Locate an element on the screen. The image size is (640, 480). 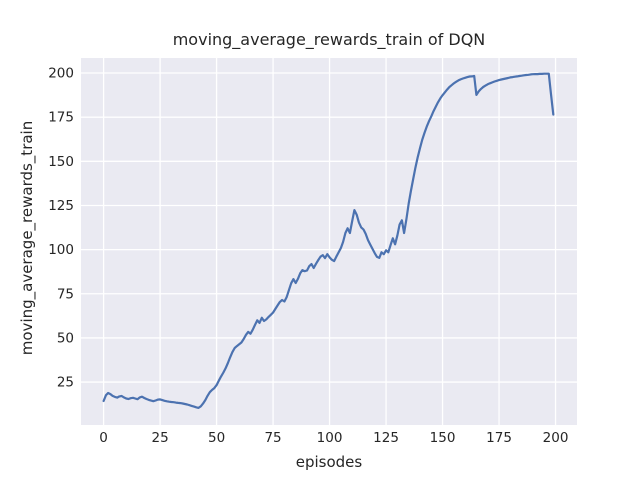
x-tick-label: 100 is located at coordinates (330, 438).